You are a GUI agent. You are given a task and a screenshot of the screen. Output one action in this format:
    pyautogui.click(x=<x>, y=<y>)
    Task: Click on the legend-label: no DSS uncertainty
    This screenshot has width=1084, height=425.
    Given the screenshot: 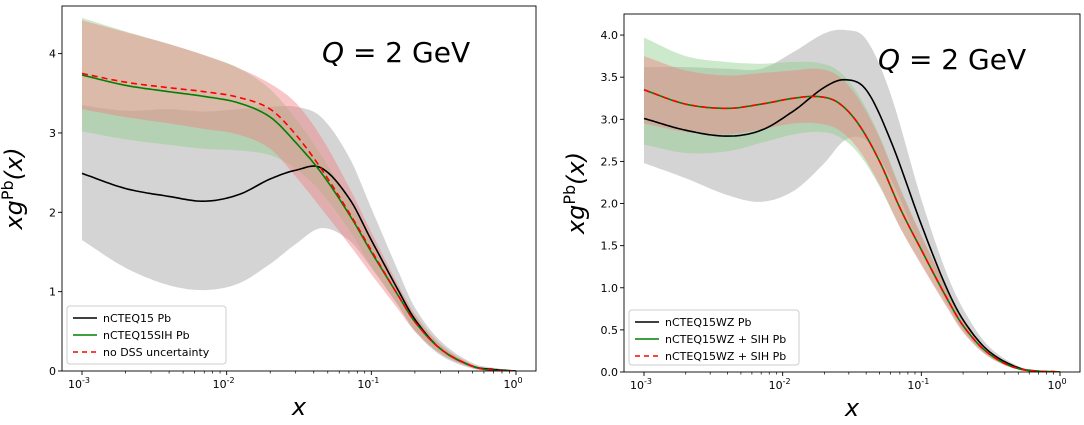 What is the action you would take?
    pyautogui.click(x=156, y=352)
    